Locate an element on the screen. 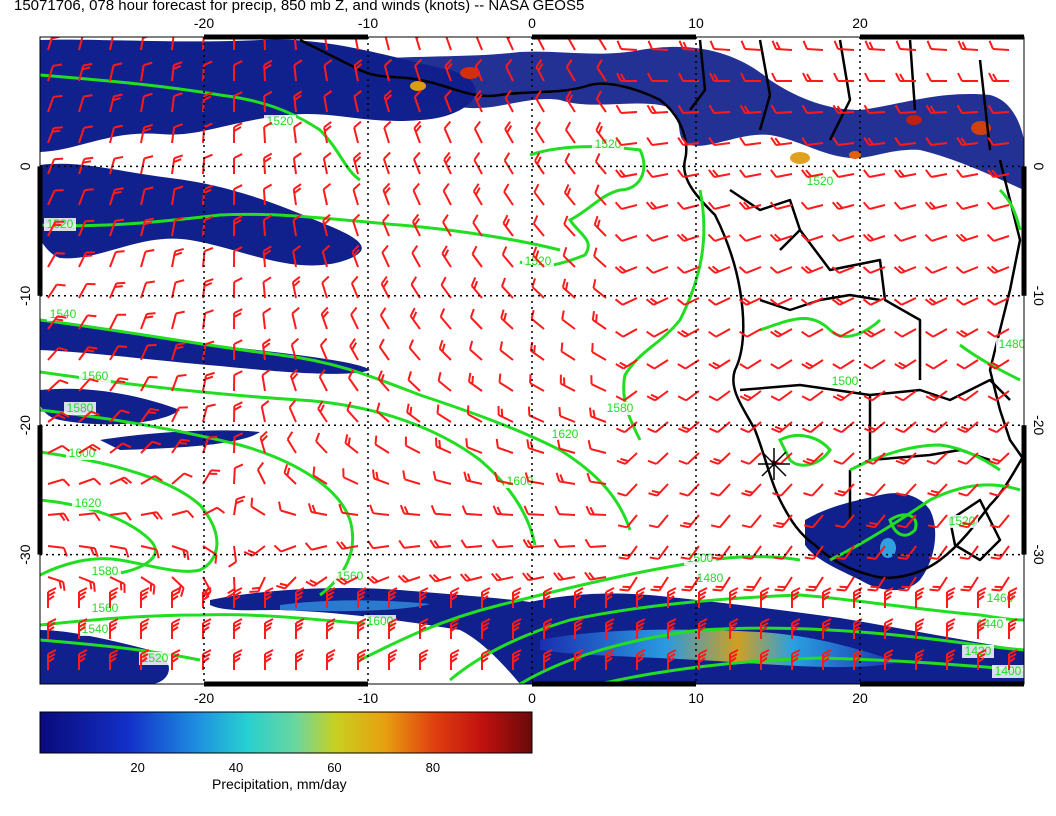 This screenshot has width=1056, height=816. contour-label: 1500 is located at coordinates (845, 381).